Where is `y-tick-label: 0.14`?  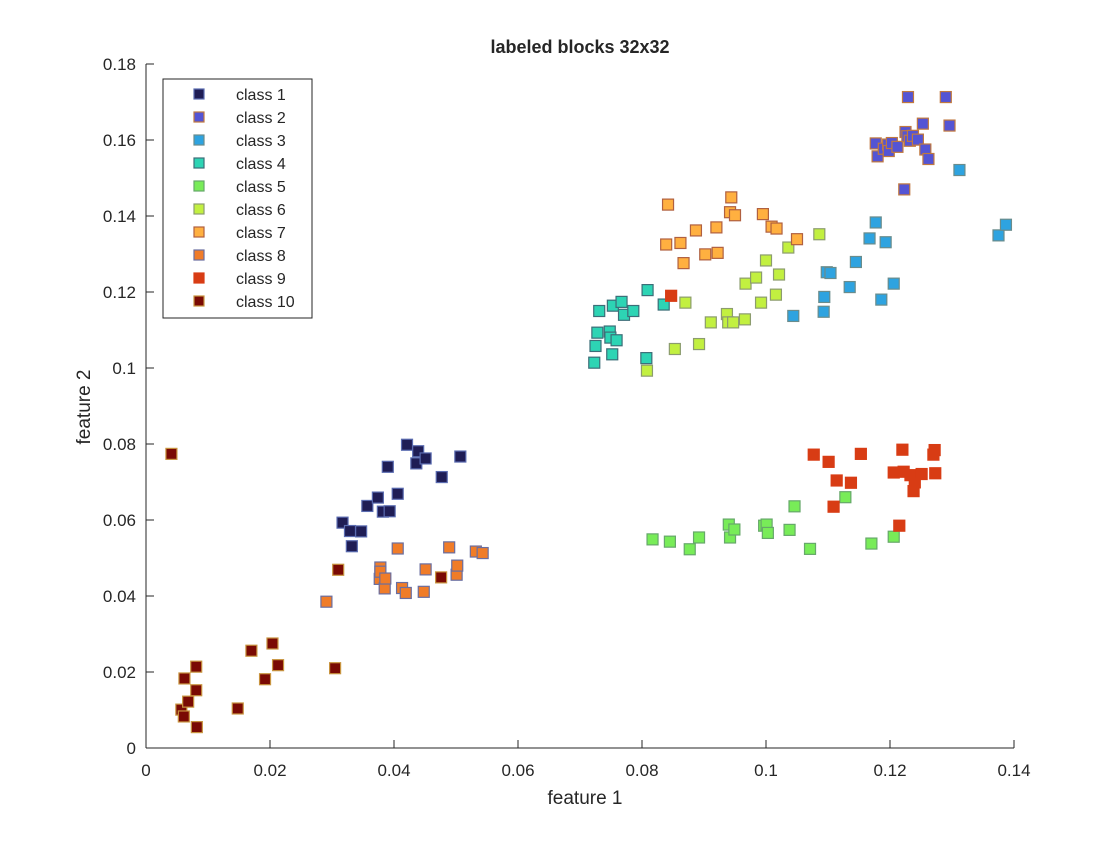 y-tick-label: 0.14 is located at coordinates (119, 216).